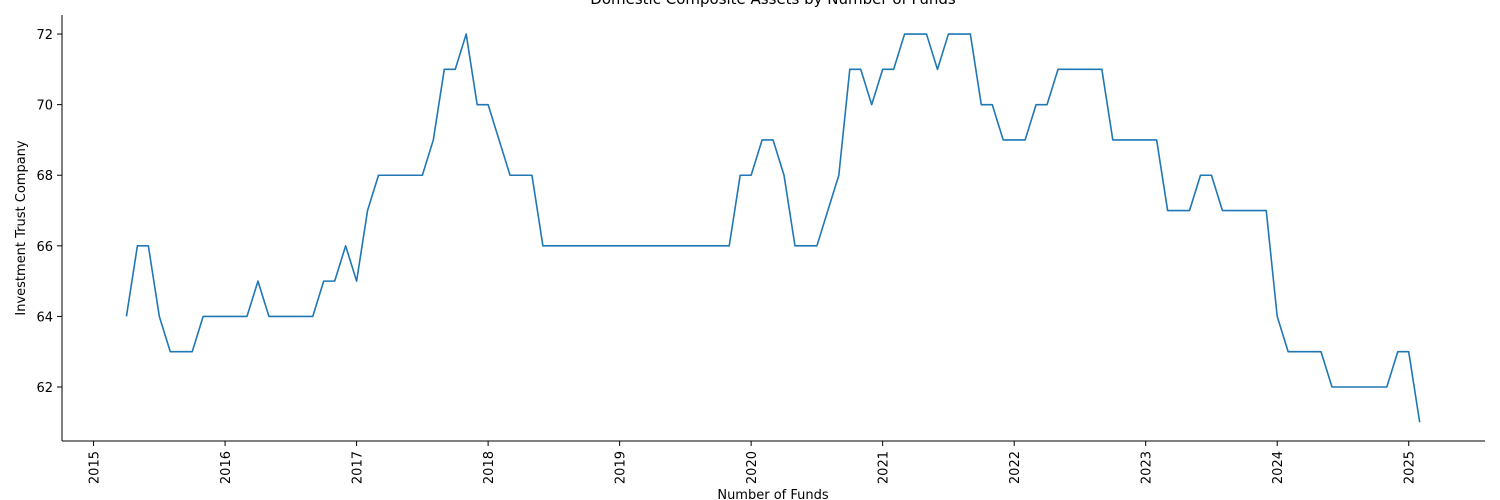 The width and height of the screenshot is (1500, 500). I want to click on x-tick-label: 2024, so click(1278, 467).